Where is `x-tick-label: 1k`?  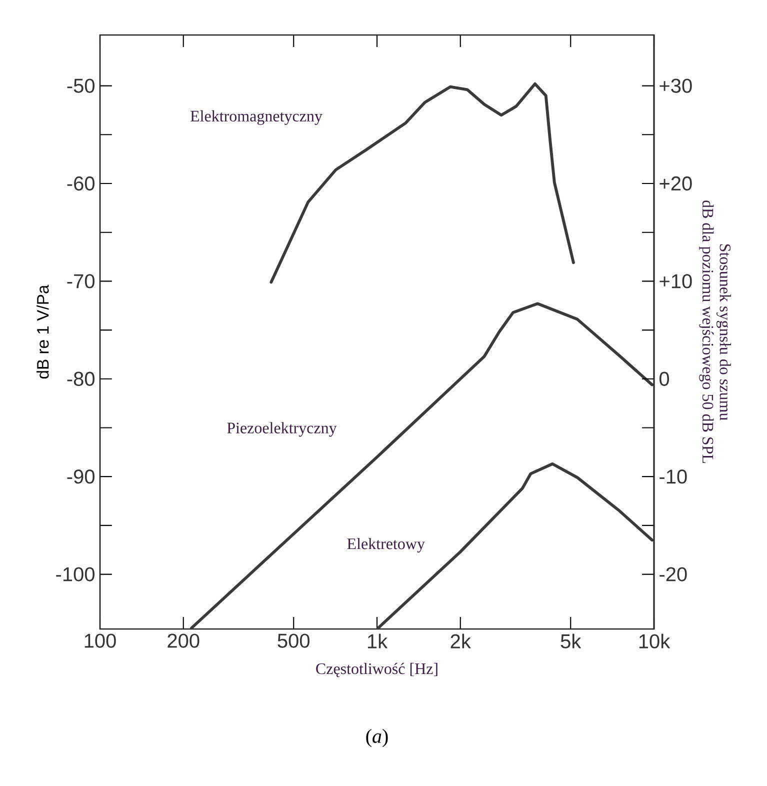 x-tick-label: 1k is located at coordinates (378, 641).